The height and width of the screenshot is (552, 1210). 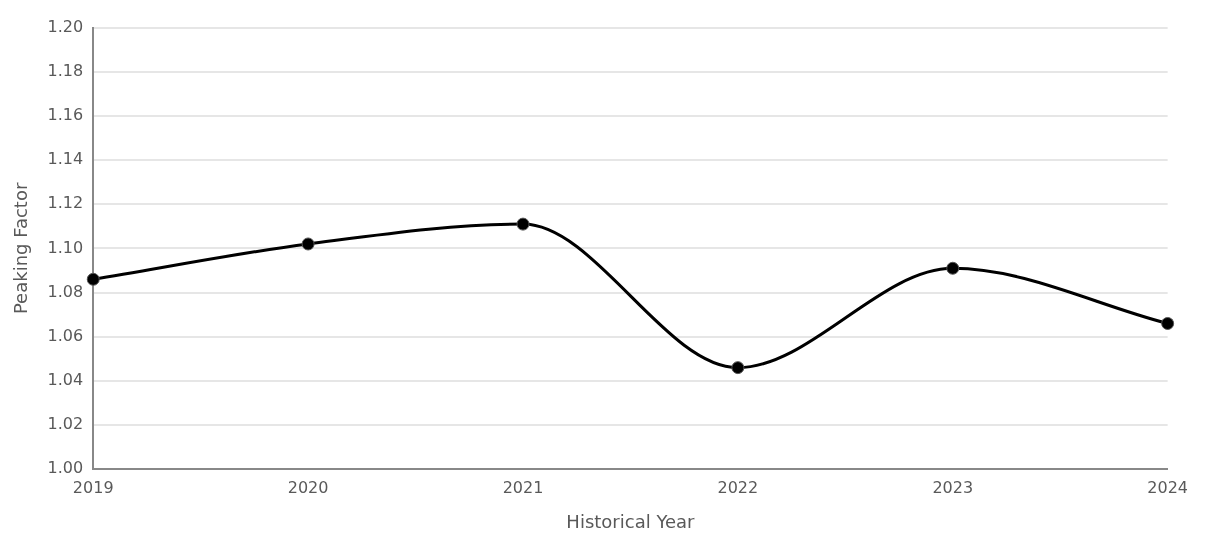 I want to click on y-tick-label: 1.12, so click(x=65, y=203).